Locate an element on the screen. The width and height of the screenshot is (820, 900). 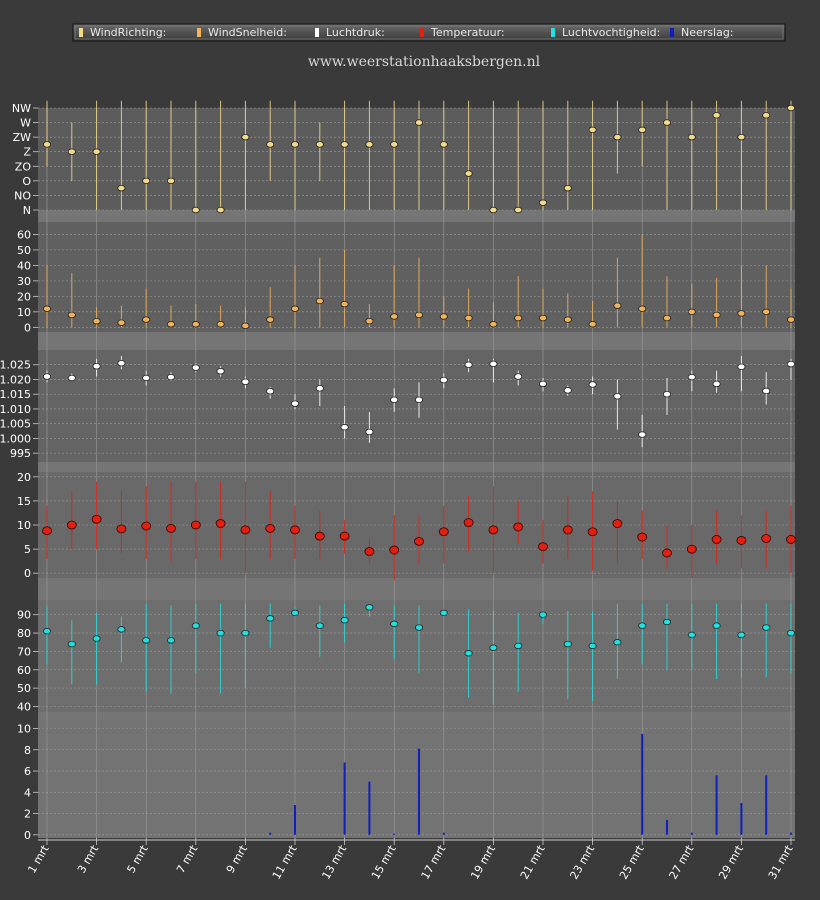
y-tick-label: 10 is located at coordinates (24, 729).